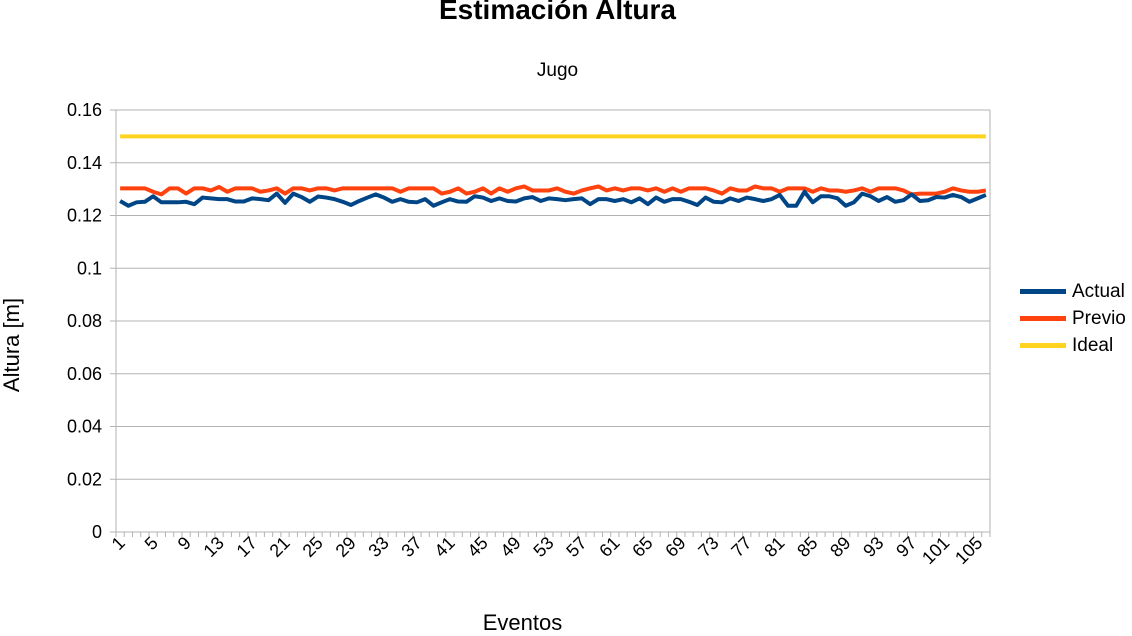 Image resolution: width=1132 pixels, height=636 pixels. I want to click on y-axis-label: Altura [m], so click(12, 345).